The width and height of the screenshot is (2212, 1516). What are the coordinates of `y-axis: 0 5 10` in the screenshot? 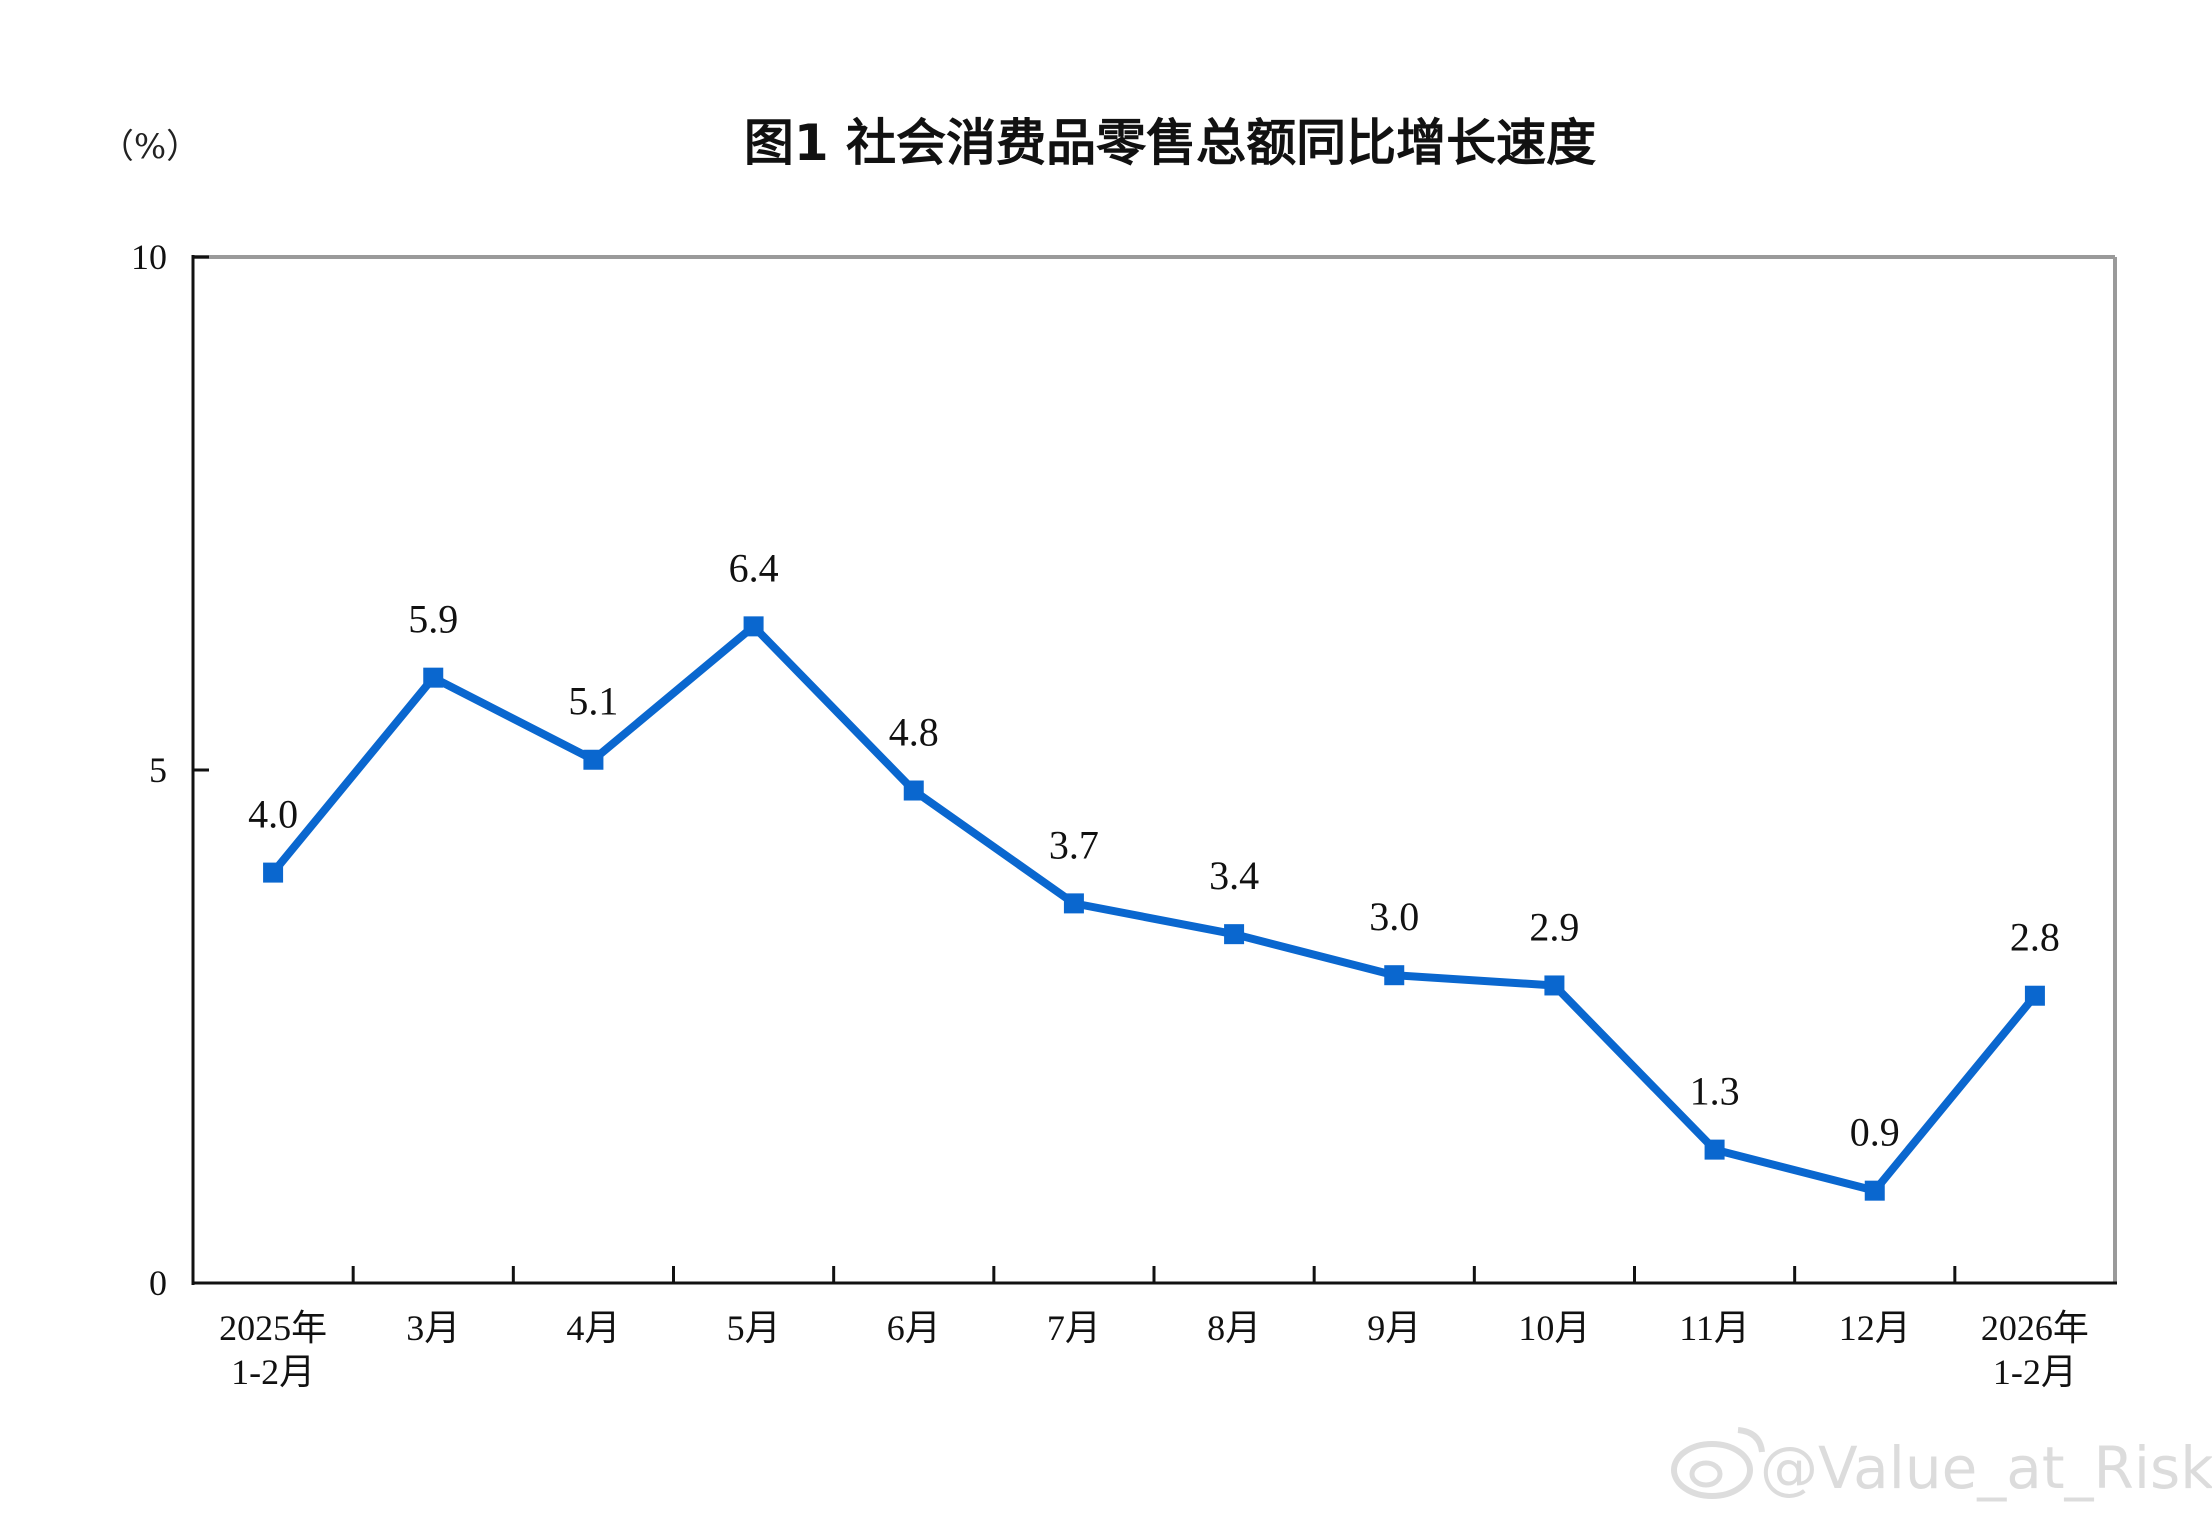 It's located at (170, 770).